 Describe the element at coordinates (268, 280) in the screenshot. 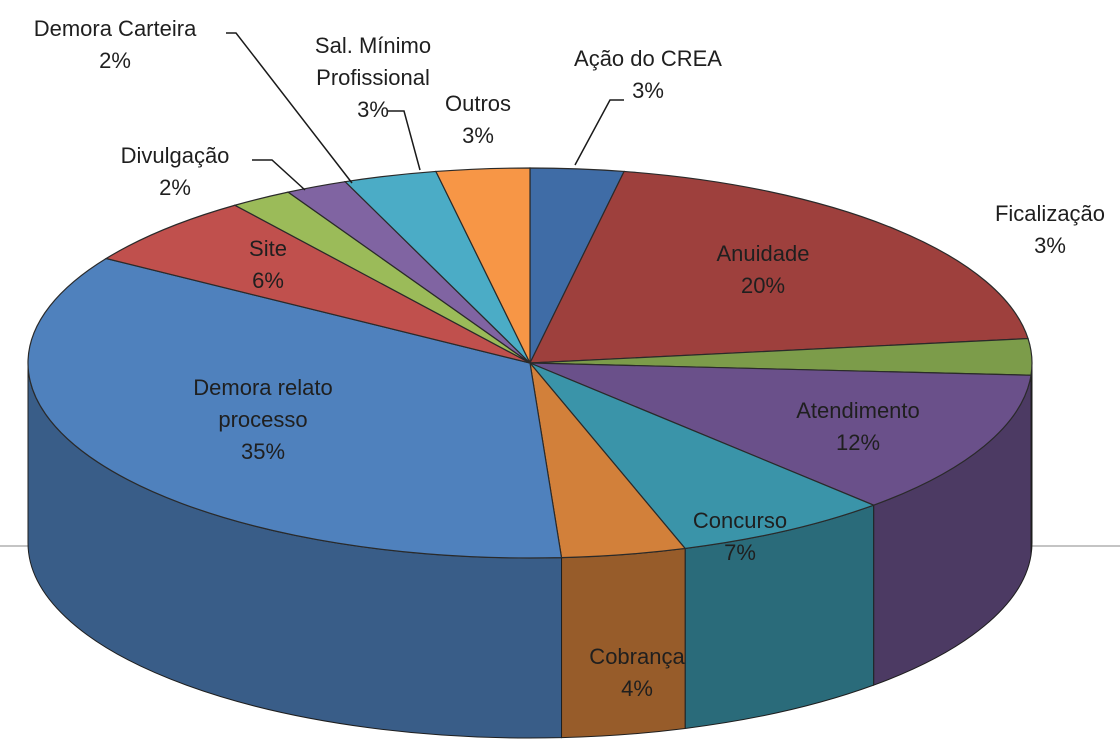

I see `value-label: 6%` at that location.